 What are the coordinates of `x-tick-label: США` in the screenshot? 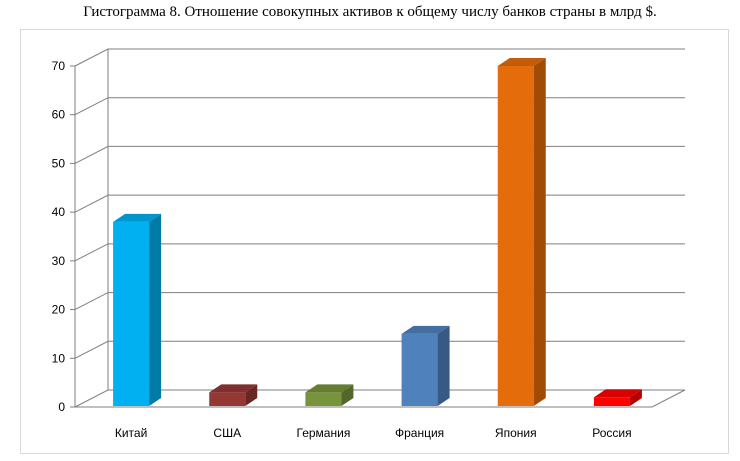 It's located at (227, 433).